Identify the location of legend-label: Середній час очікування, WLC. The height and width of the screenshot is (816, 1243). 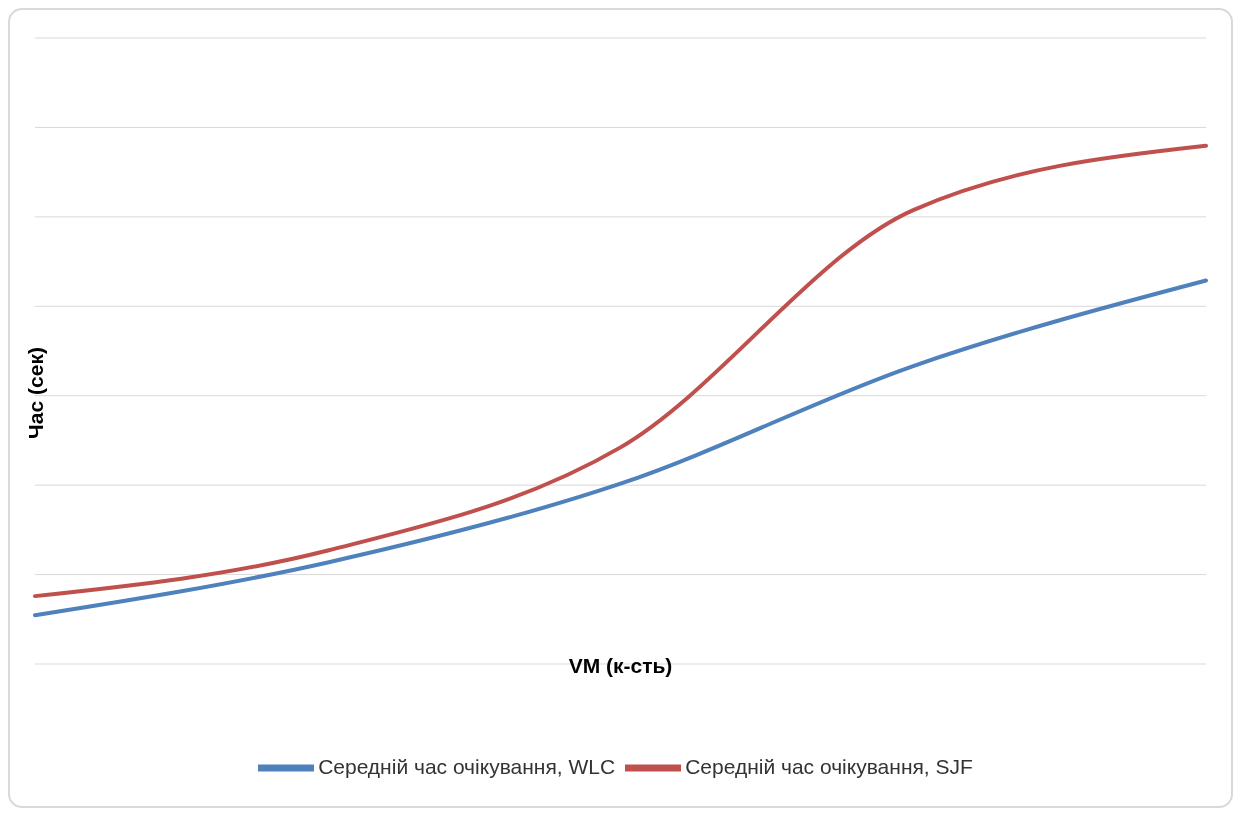
(467, 766).